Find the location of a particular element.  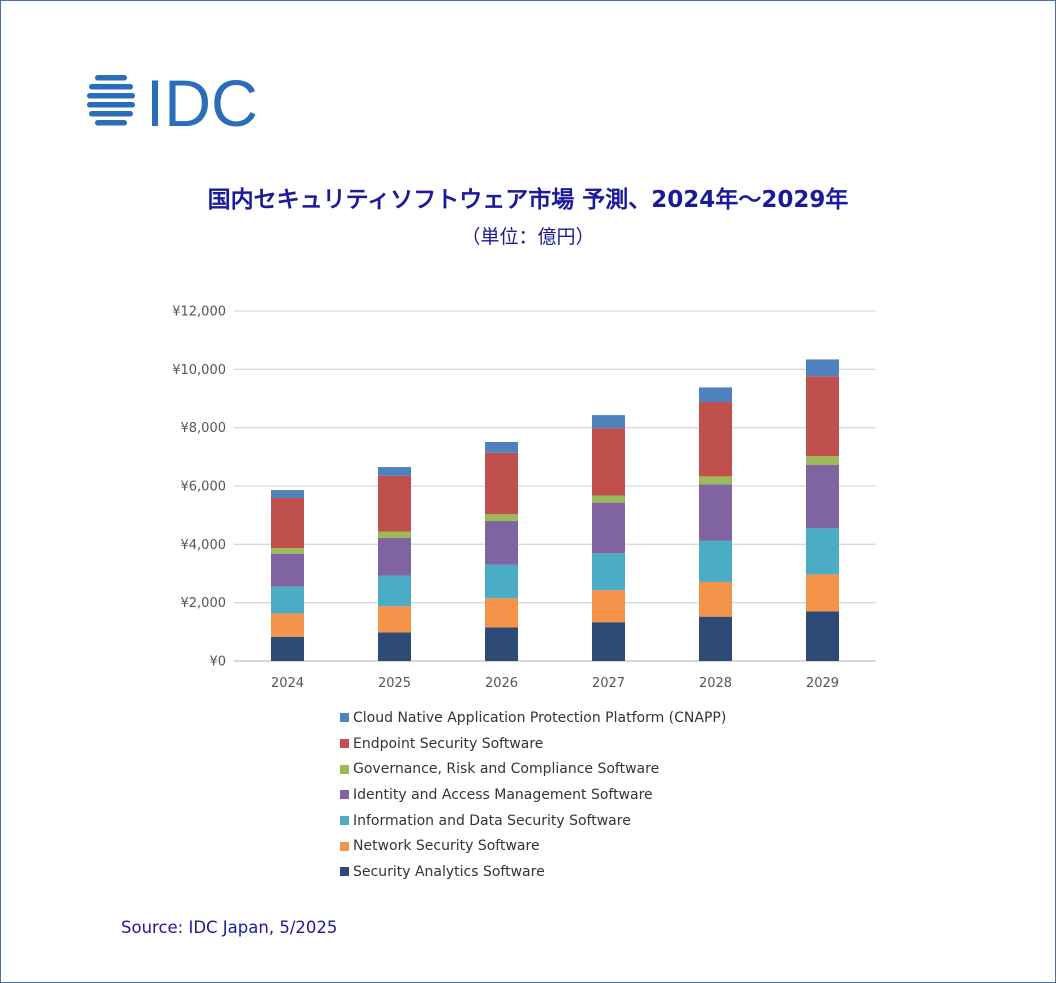

idc-logo: IDC is located at coordinates (172, 100).